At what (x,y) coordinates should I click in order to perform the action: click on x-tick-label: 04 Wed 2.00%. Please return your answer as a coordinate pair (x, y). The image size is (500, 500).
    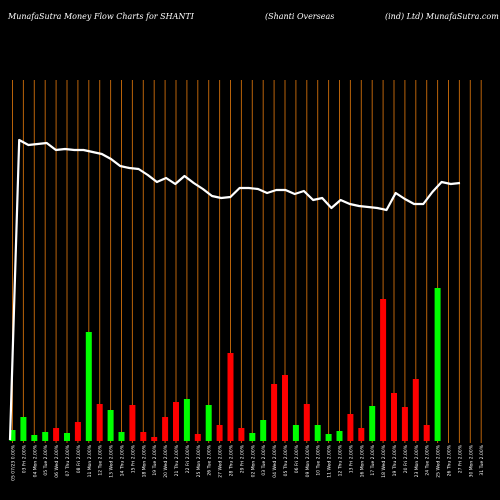
    Looking at the image, I should click on (275, 460).